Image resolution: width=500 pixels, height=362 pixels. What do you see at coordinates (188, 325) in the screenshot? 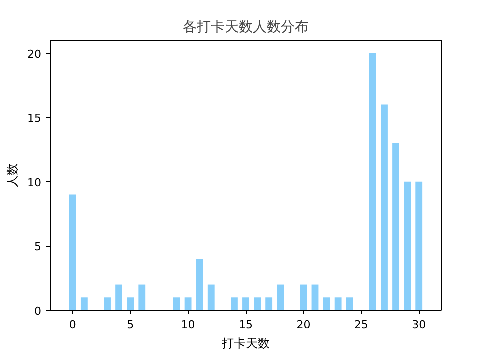
I see `x-tick-label: 10` at bounding box center [188, 325].